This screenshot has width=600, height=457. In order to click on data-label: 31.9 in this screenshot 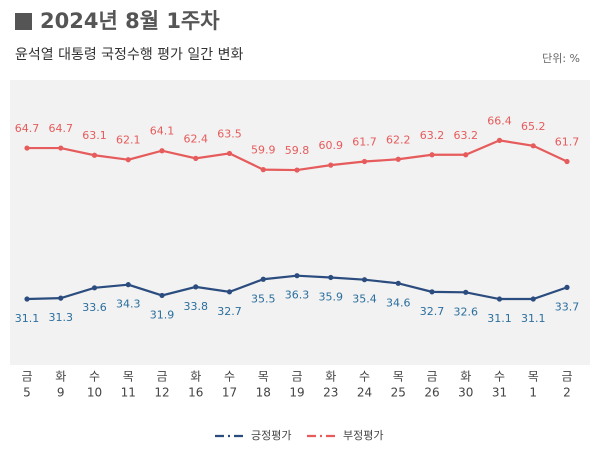, I will do `click(162, 314)`.